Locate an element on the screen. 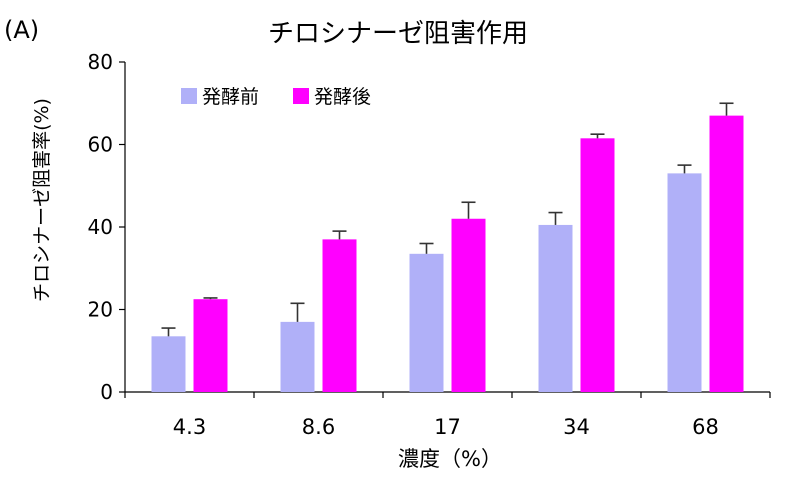  legend-swatch-after is located at coordinates (301, 96).